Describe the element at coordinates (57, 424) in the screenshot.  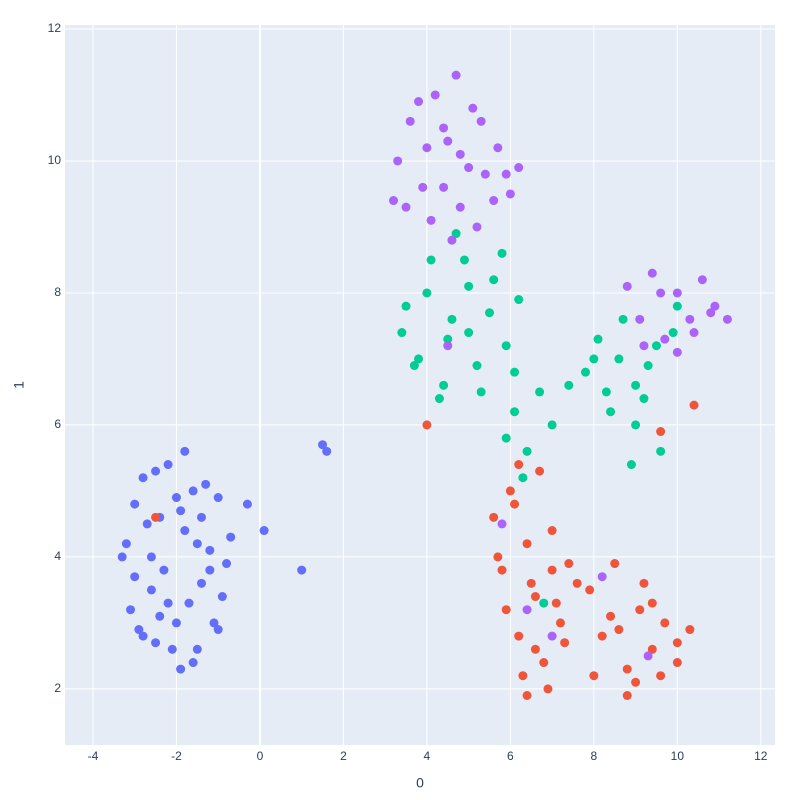
I see `y-tick-label: 6` at that location.